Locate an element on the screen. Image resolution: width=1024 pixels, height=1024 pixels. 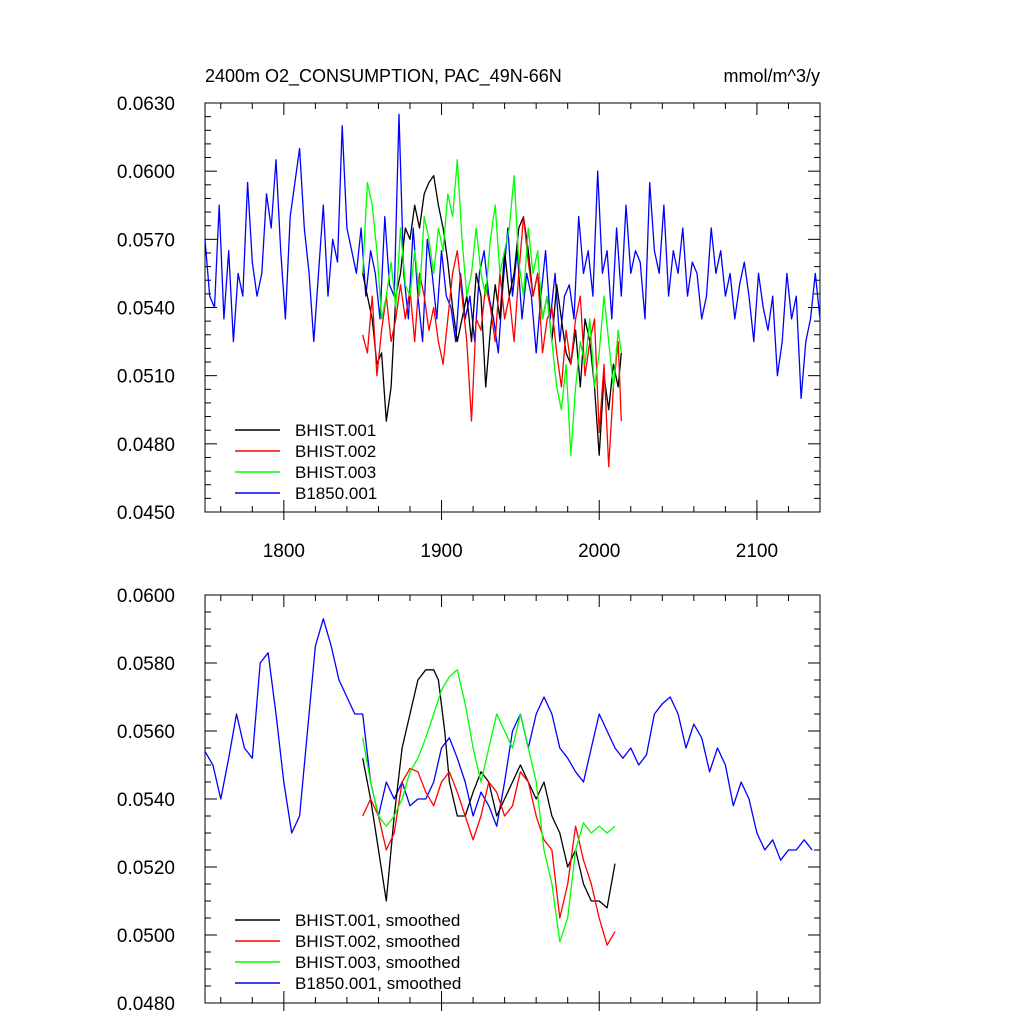
x-tick-label: 2000 is located at coordinates (599, 551).